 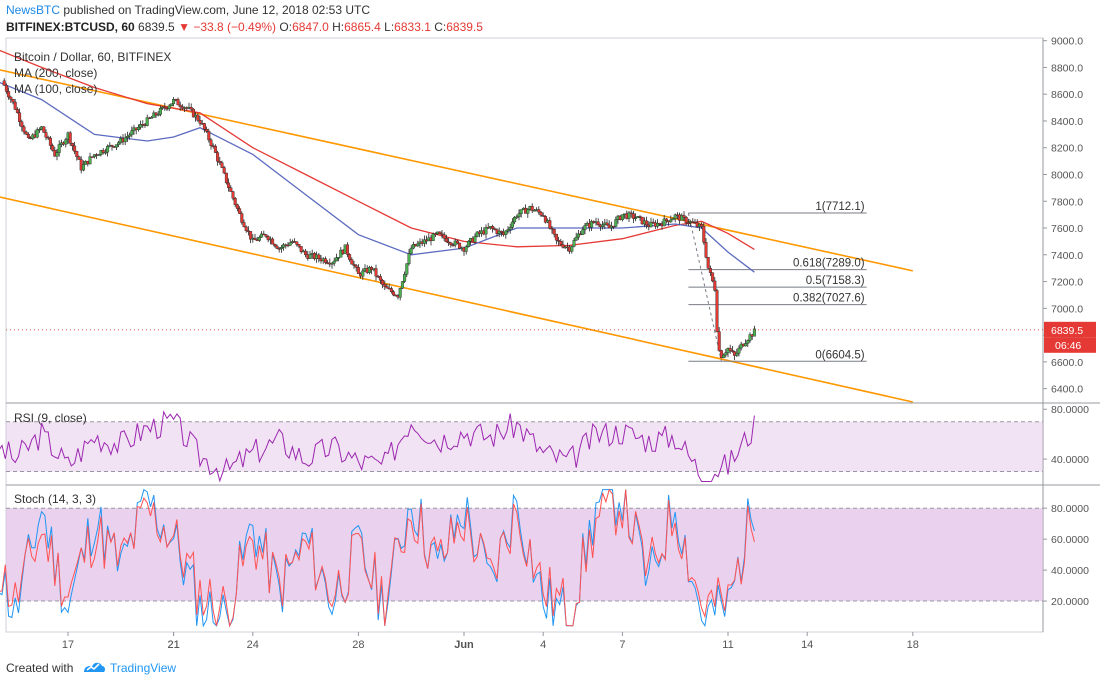 I want to click on stoch-y-tick-label: 60.0000, so click(x=1070, y=540).